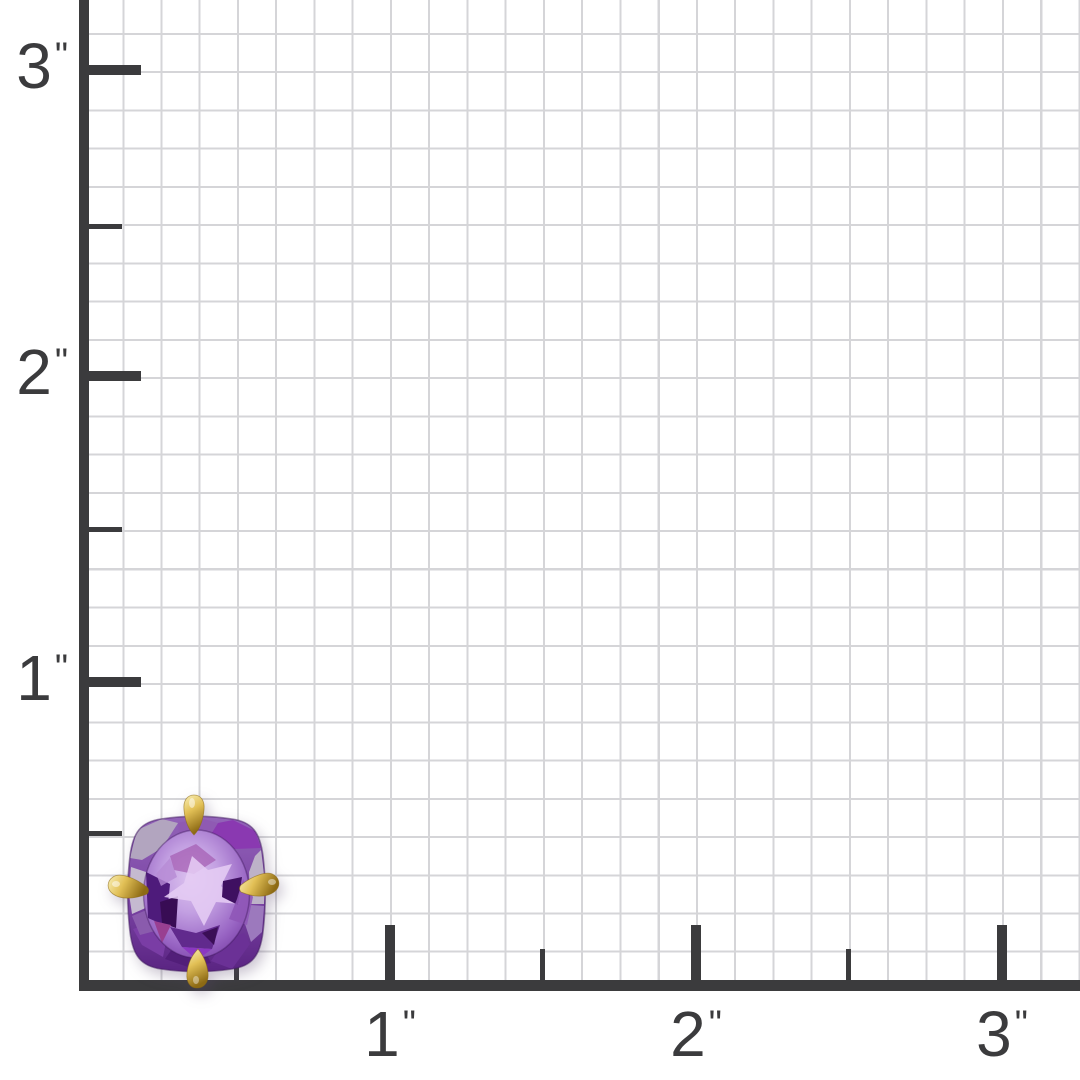 The width and height of the screenshot is (1080, 1080). I want to click on y-label-1-num: 1, so click(34, 678).